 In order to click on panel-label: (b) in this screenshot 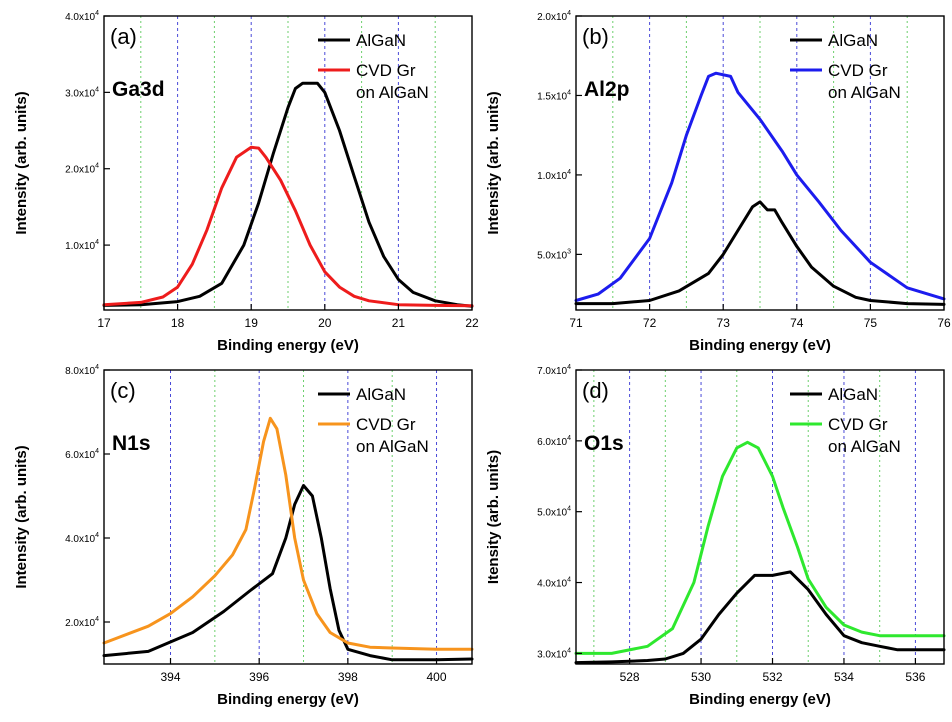, I will do `click(595, 36)`.